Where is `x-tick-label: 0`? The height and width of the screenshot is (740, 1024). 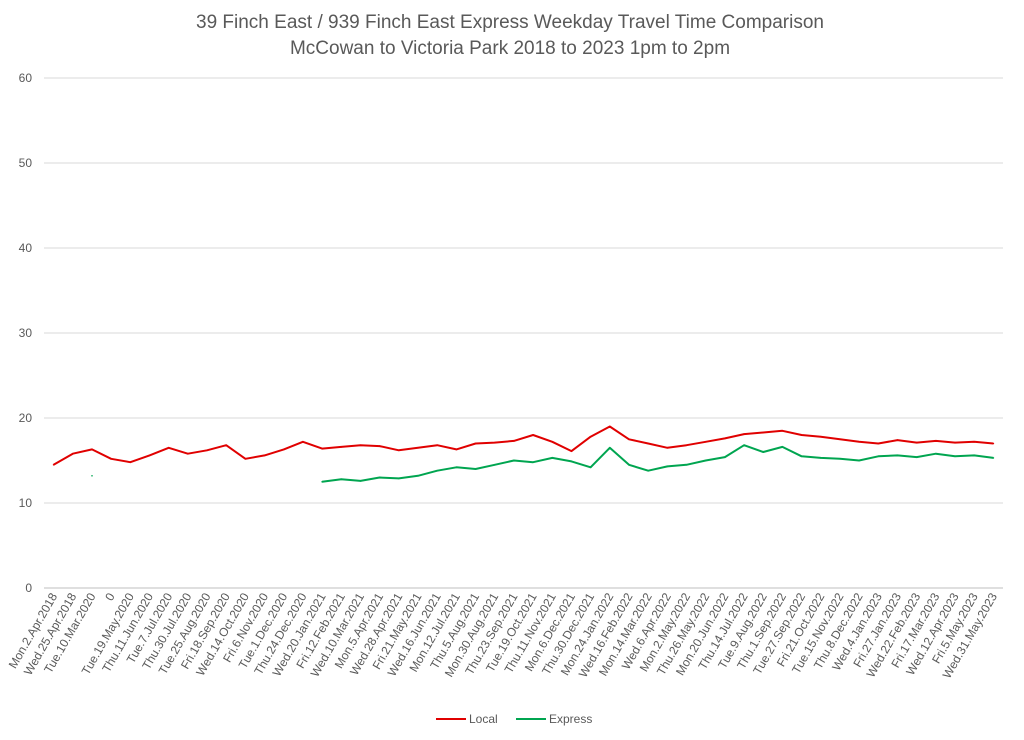 x-tick-label: 0 is located at coordinates (110, 596).